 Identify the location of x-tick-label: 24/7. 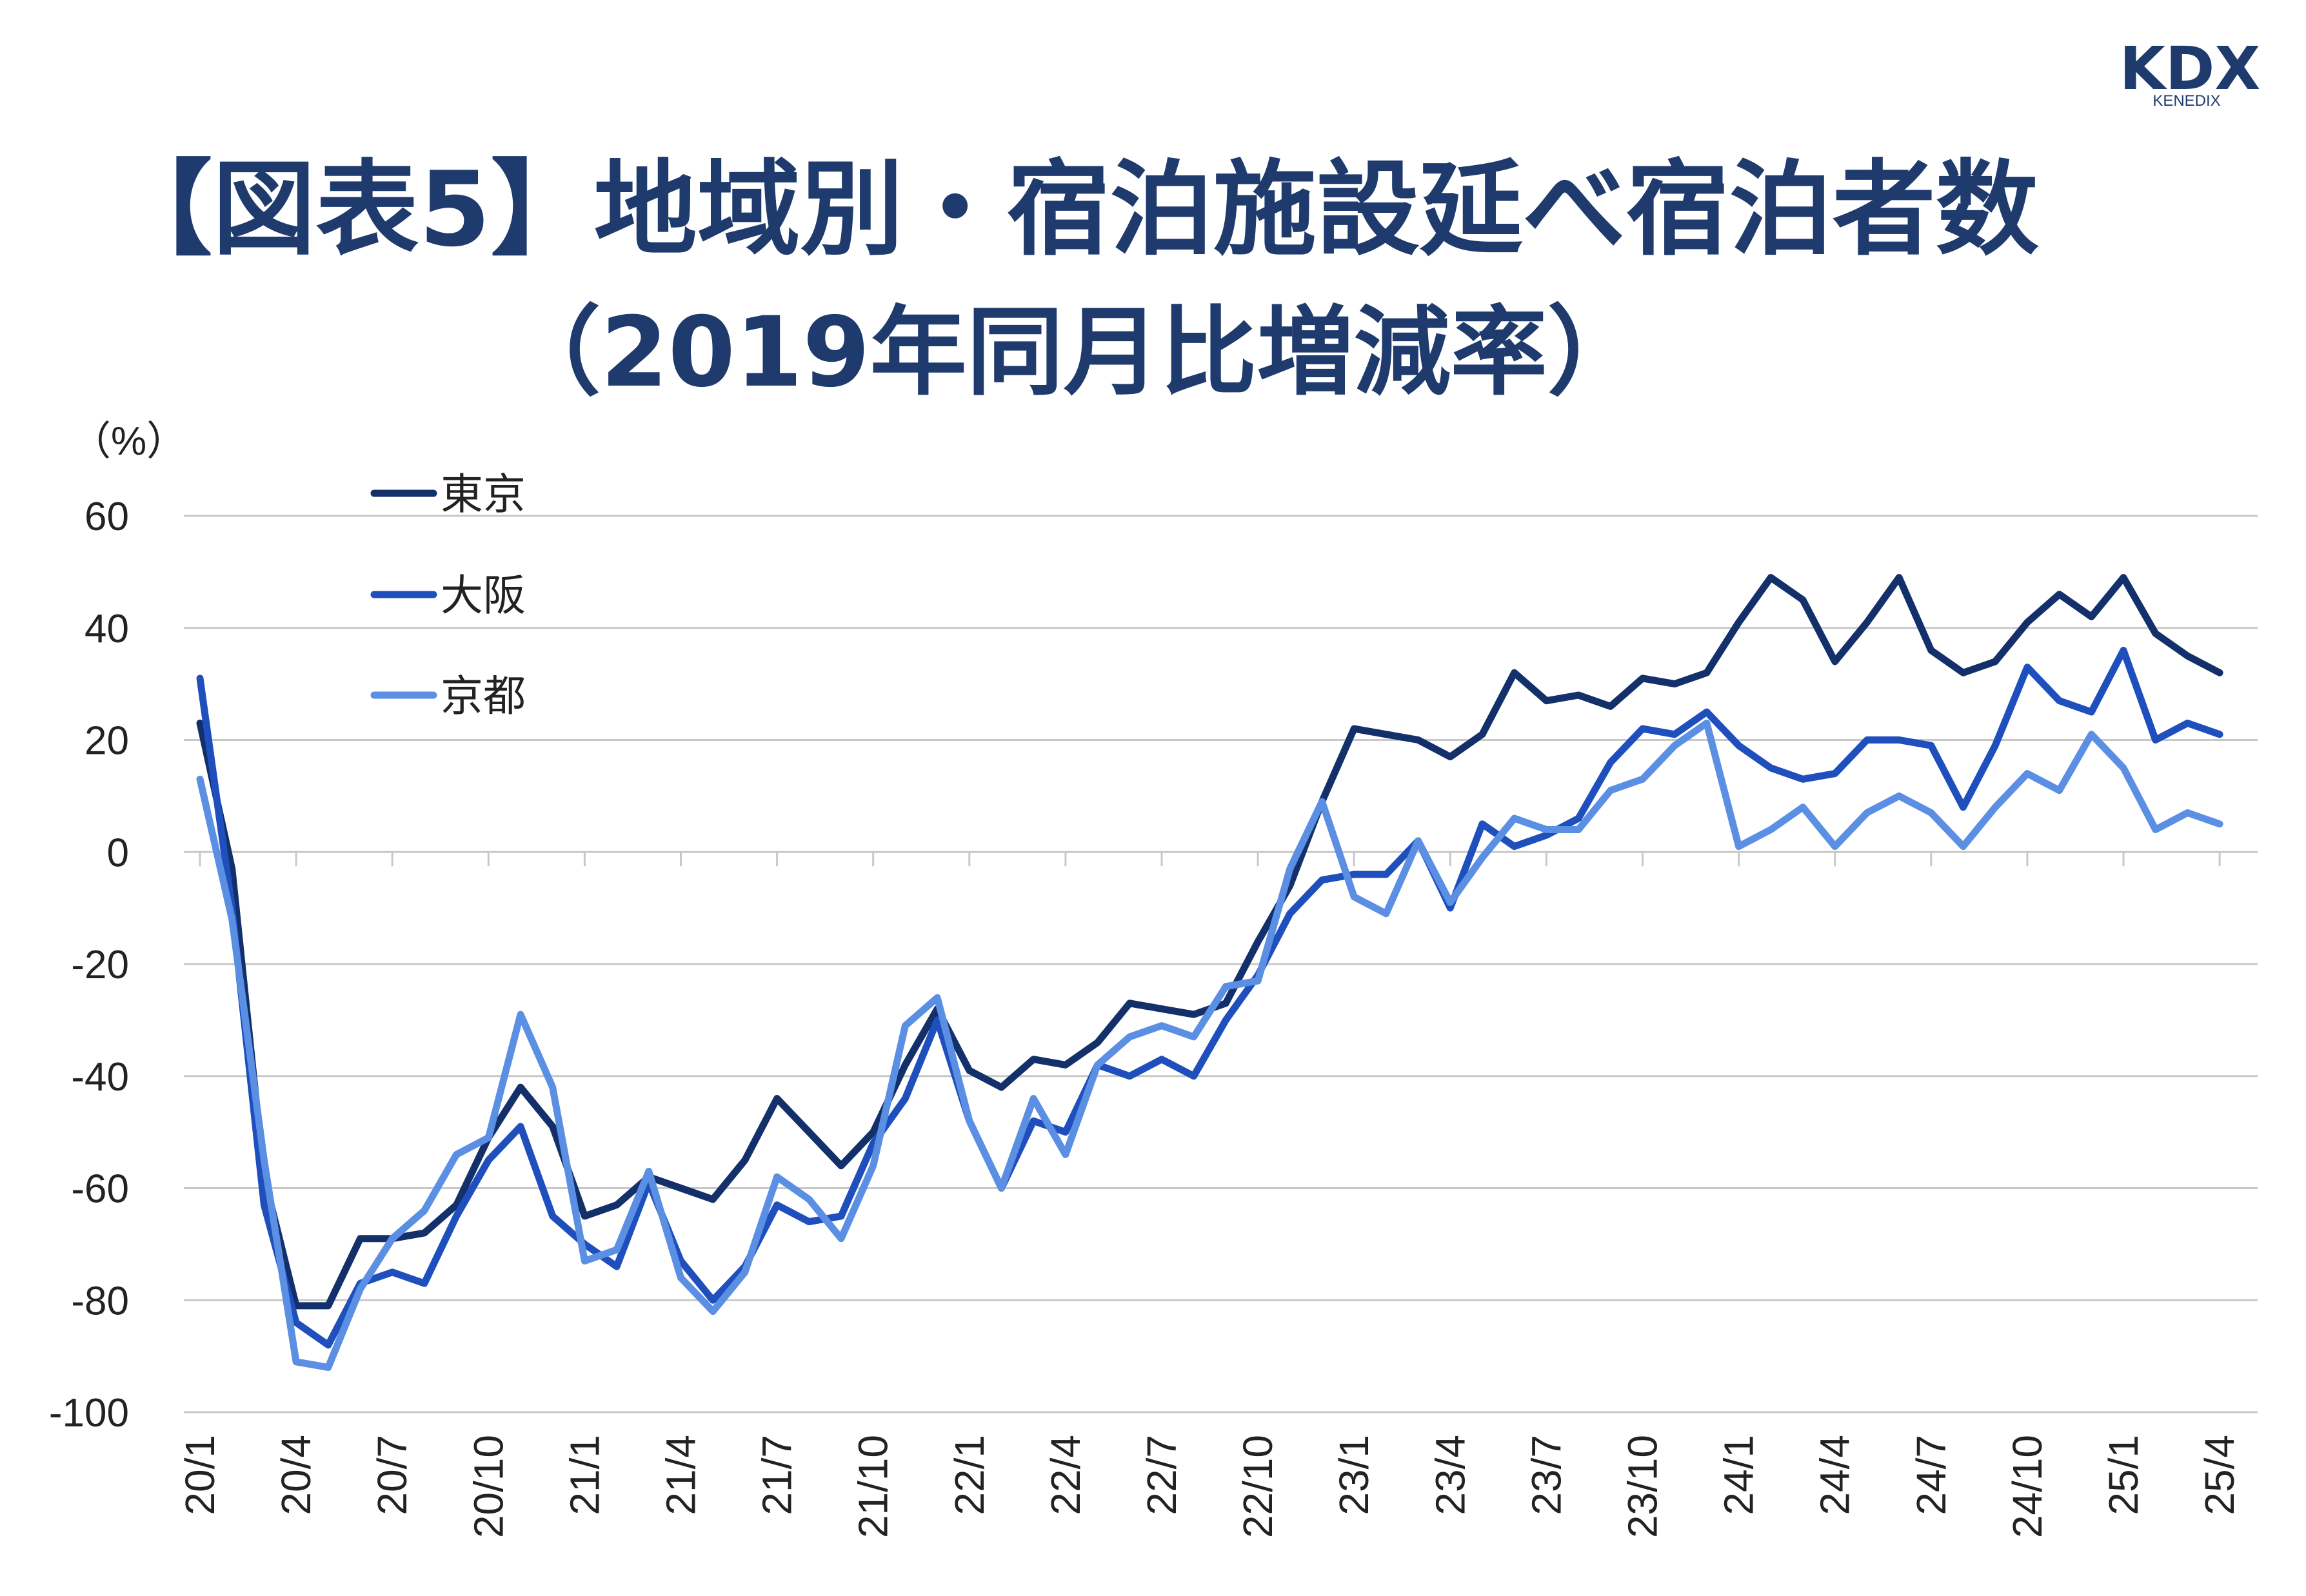
(1931, 1475).